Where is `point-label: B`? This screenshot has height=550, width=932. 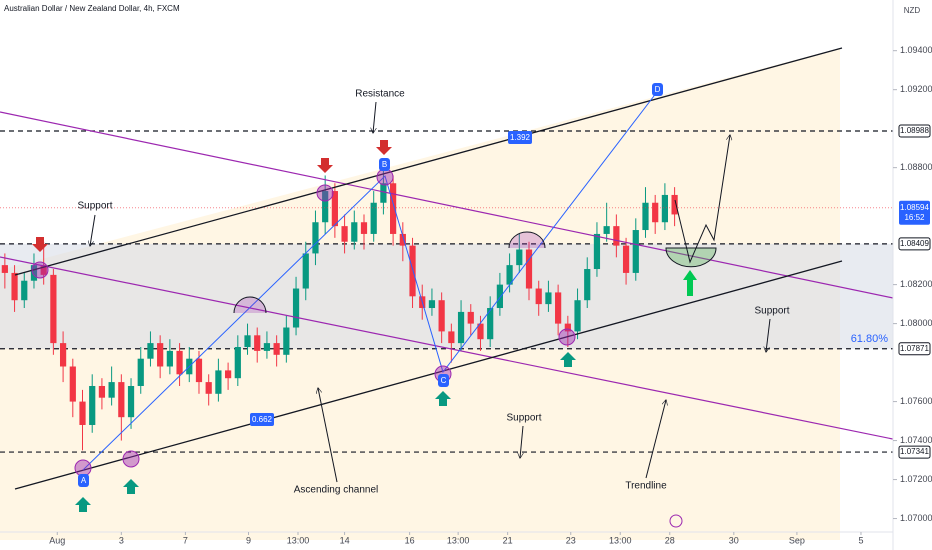
point-label: B is located at coordinates (384, 164).